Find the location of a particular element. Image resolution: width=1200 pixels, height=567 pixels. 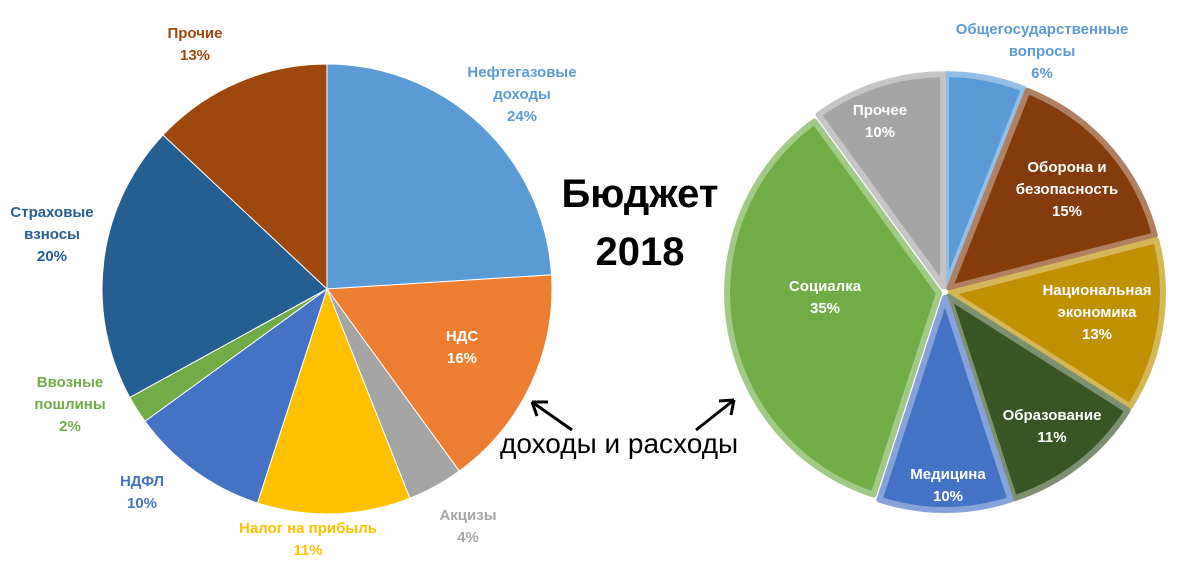

title: Бюджет 2018 is located at coordinates (640, 223).